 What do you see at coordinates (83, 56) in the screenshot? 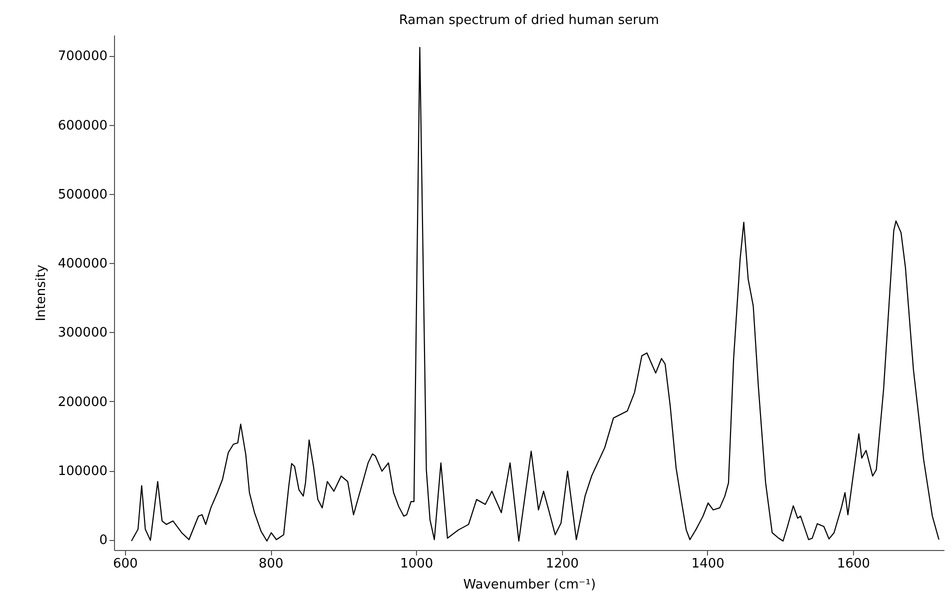
I see `y-tick-label: 700000` at bounding box center [83, 56].